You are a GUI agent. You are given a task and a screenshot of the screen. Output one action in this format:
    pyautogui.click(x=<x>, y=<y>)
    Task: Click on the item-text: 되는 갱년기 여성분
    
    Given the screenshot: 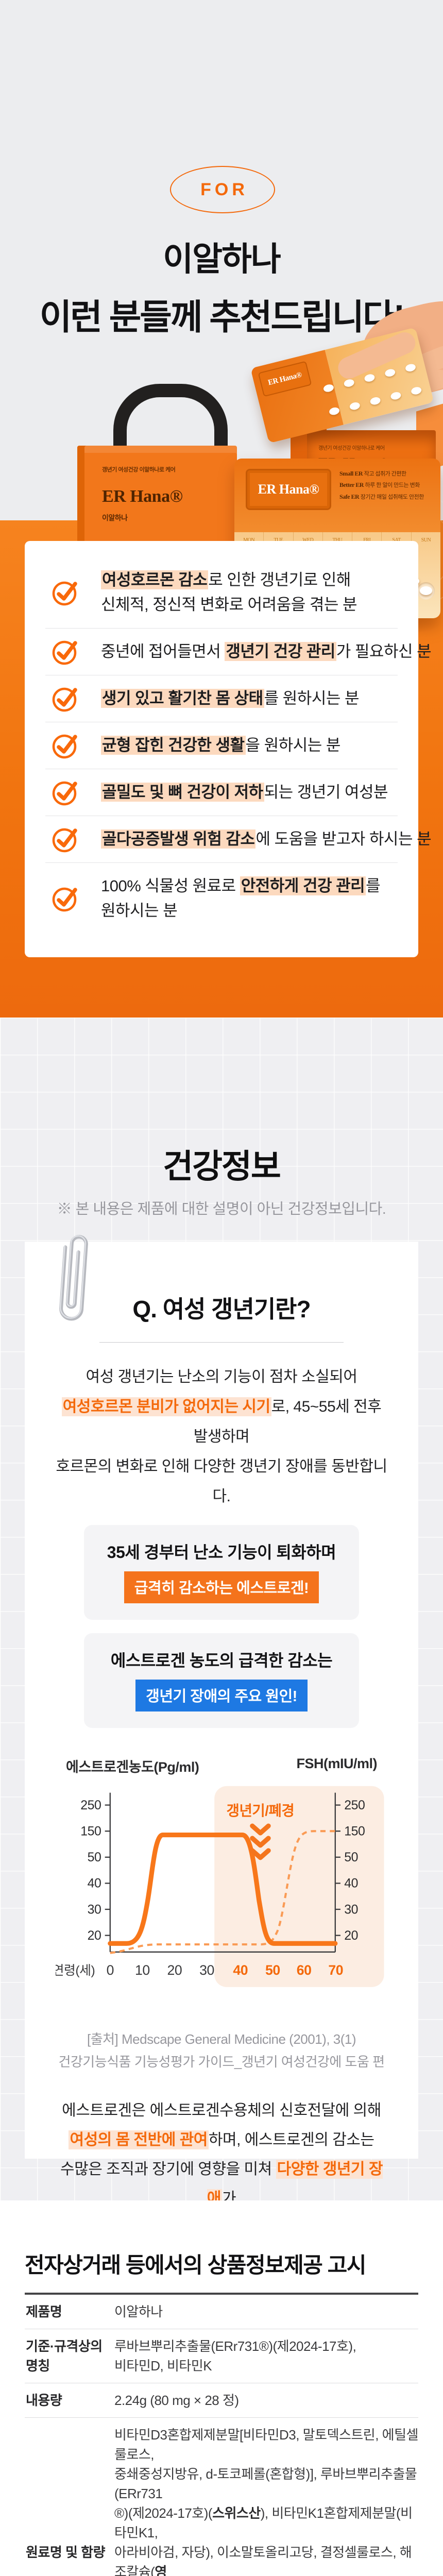 What is the action you would take?
    pyautogui.click(x=326, y=792)
    